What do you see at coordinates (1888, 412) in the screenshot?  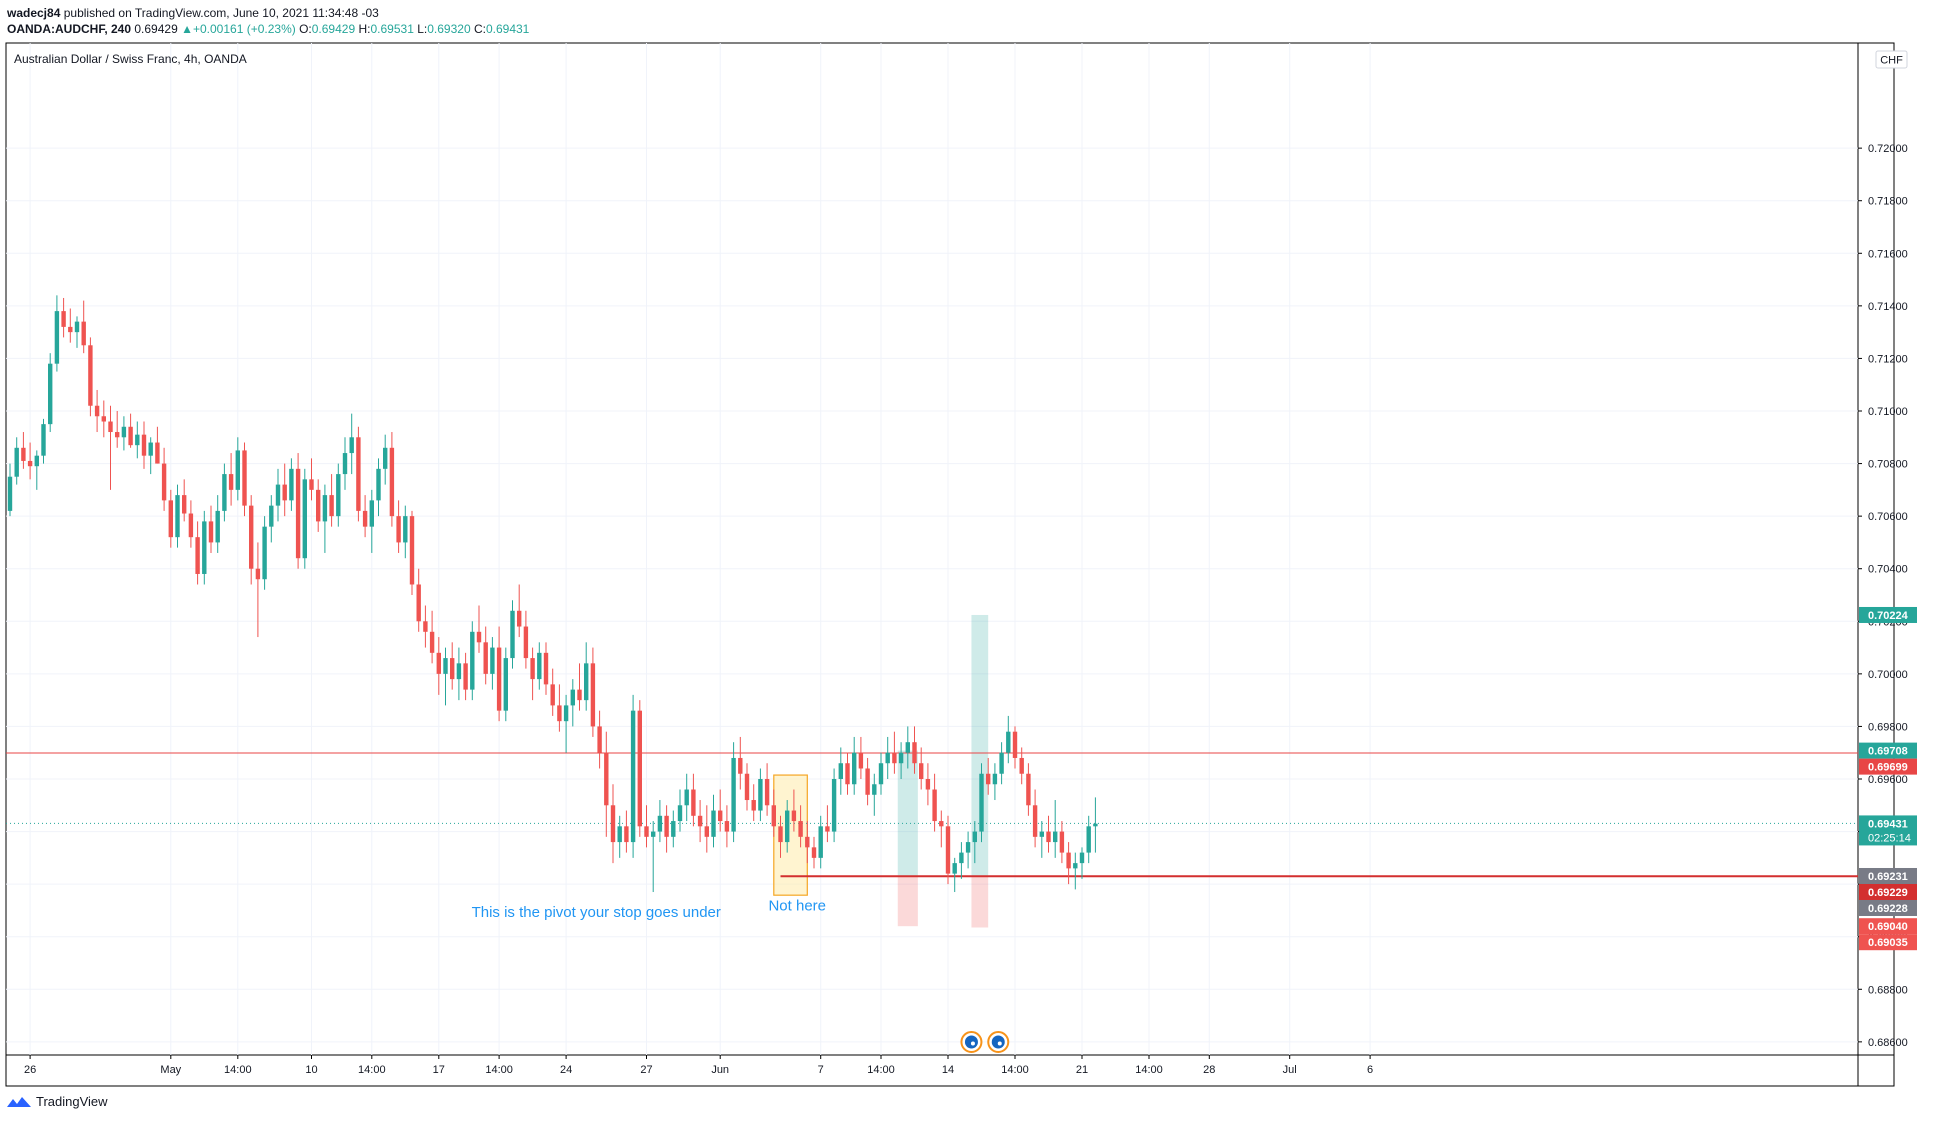 I see `y-tick-label: 0.71000` at bounding box center [1888, 412].